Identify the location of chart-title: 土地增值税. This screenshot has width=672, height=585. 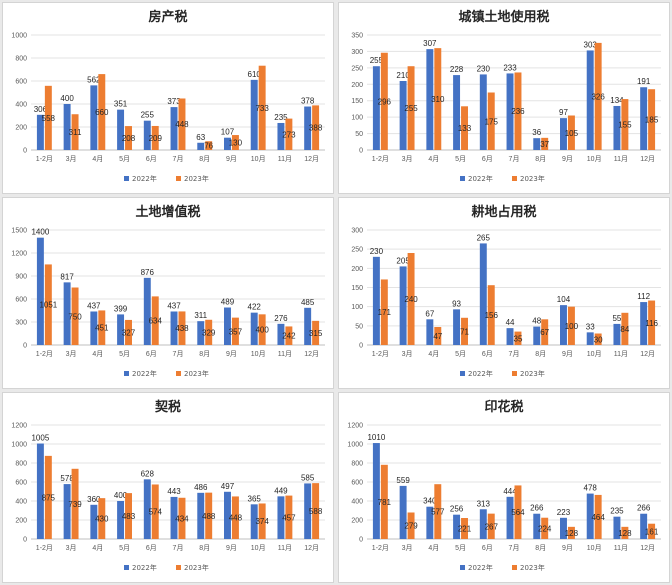
(167, 212).